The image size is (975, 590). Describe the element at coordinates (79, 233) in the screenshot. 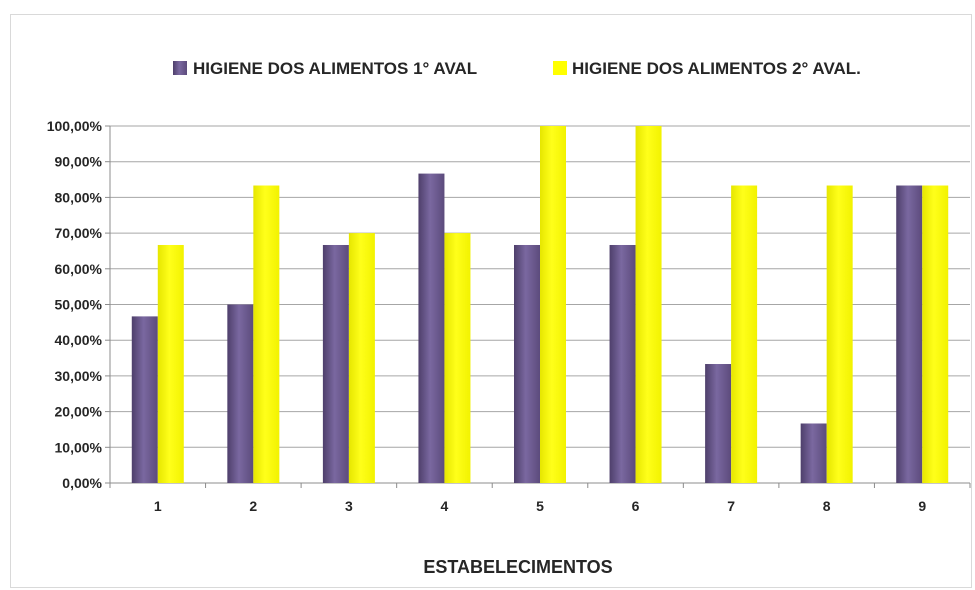

I see `y-tick-label: 70,00%` at that location.